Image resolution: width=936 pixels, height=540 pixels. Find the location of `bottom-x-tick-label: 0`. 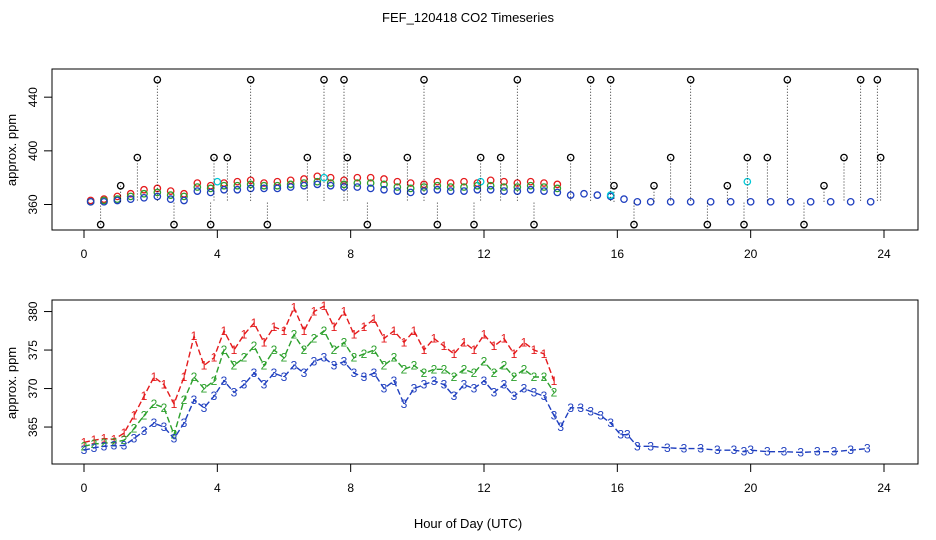

bottom-x-tick-label: 0 is located at coordinates (84, 488).